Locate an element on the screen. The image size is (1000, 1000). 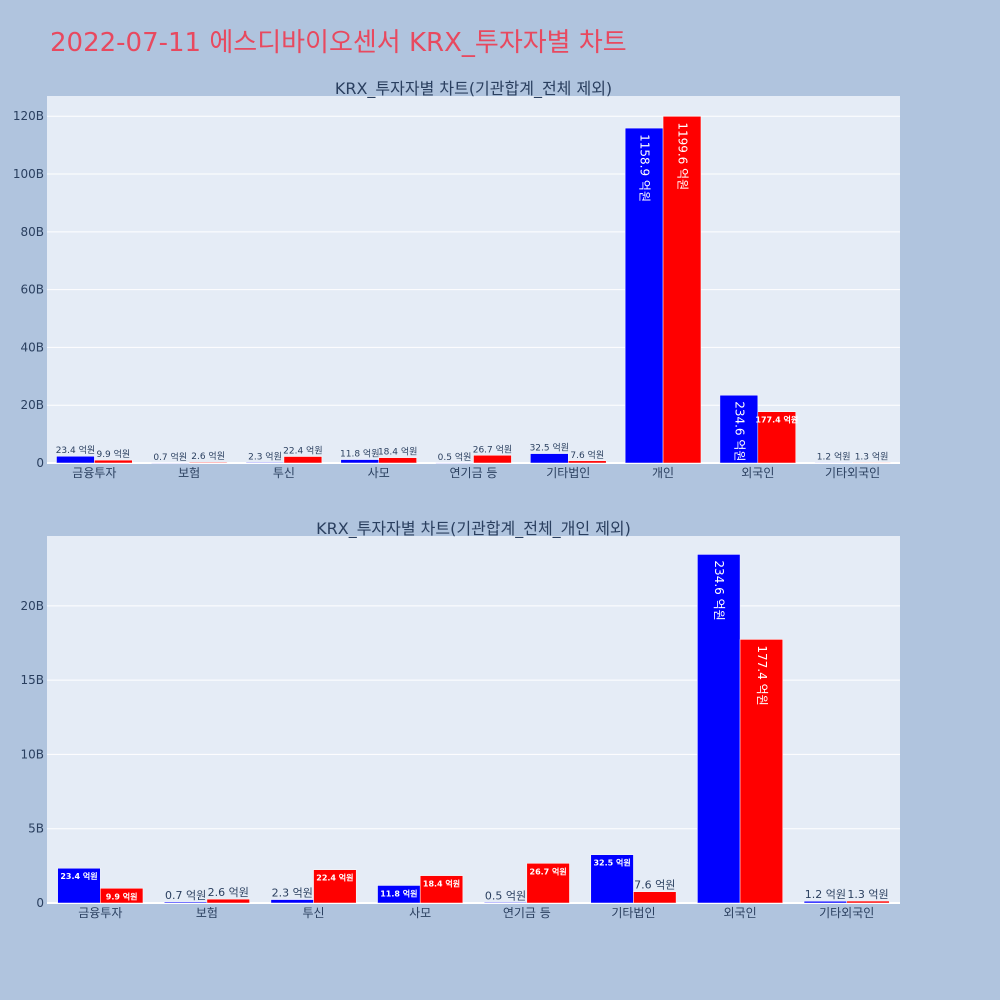
y-tick-label: 120B is located at coordinates (28, 116).